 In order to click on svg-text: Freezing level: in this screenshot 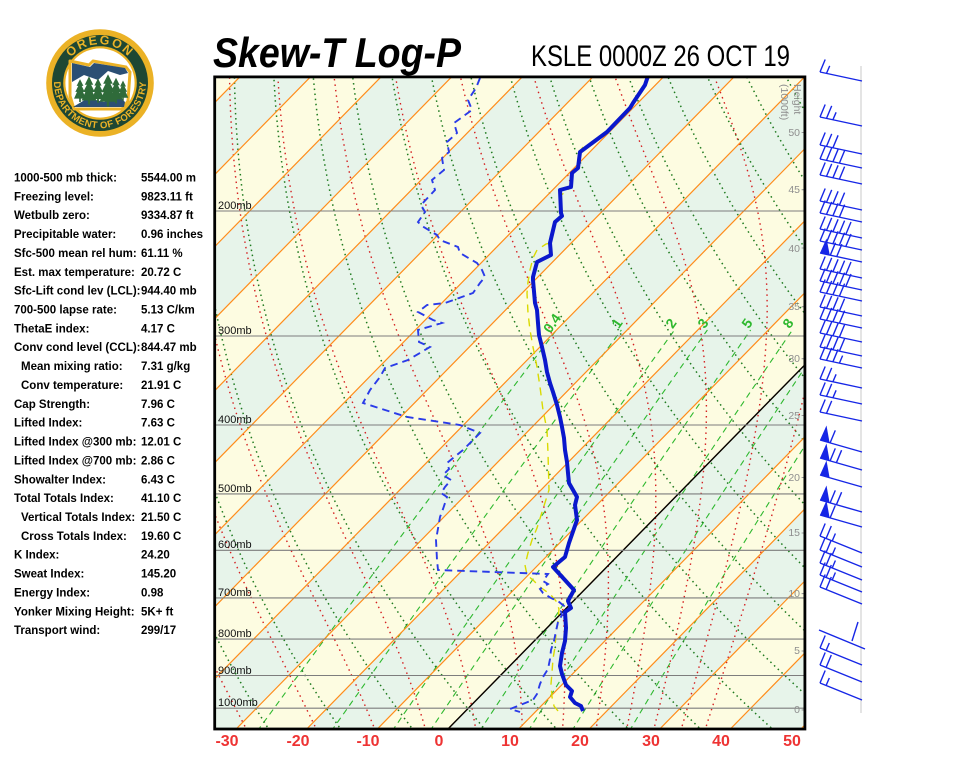, I will do `click(54, 197)`.